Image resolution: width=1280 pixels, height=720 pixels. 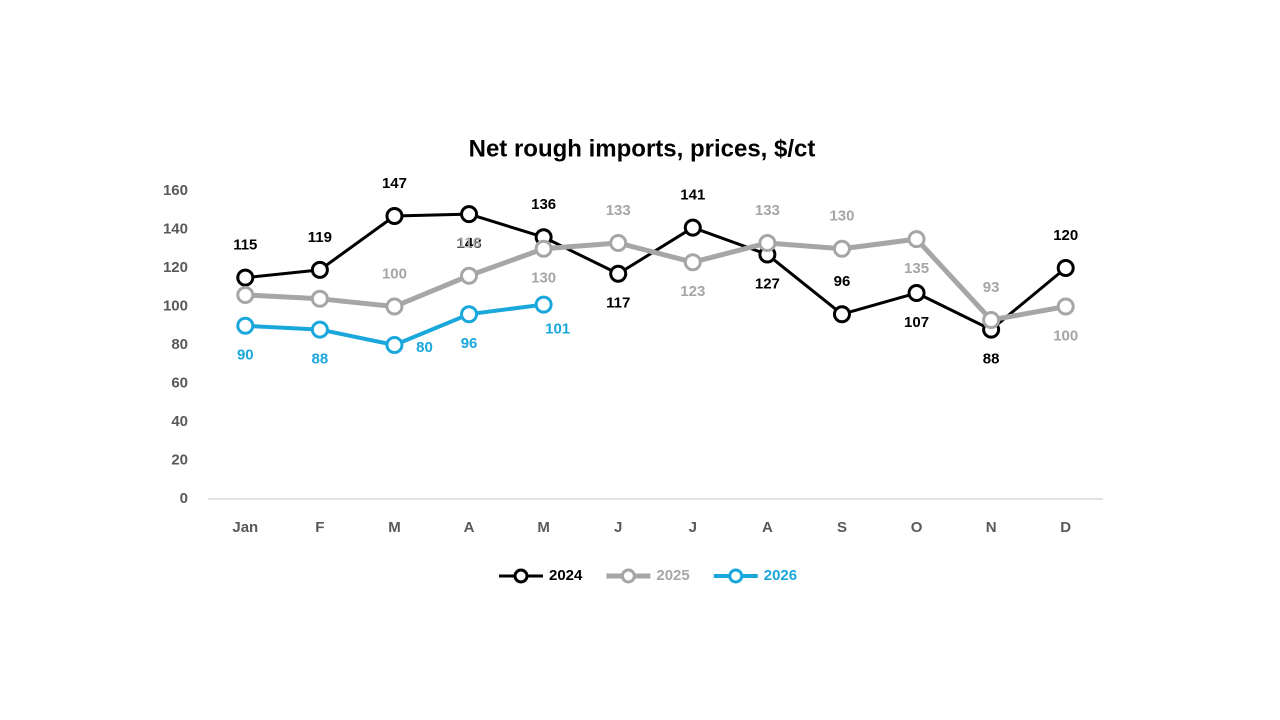 I want to click on data-label: 141, so click(x=692, y=195).